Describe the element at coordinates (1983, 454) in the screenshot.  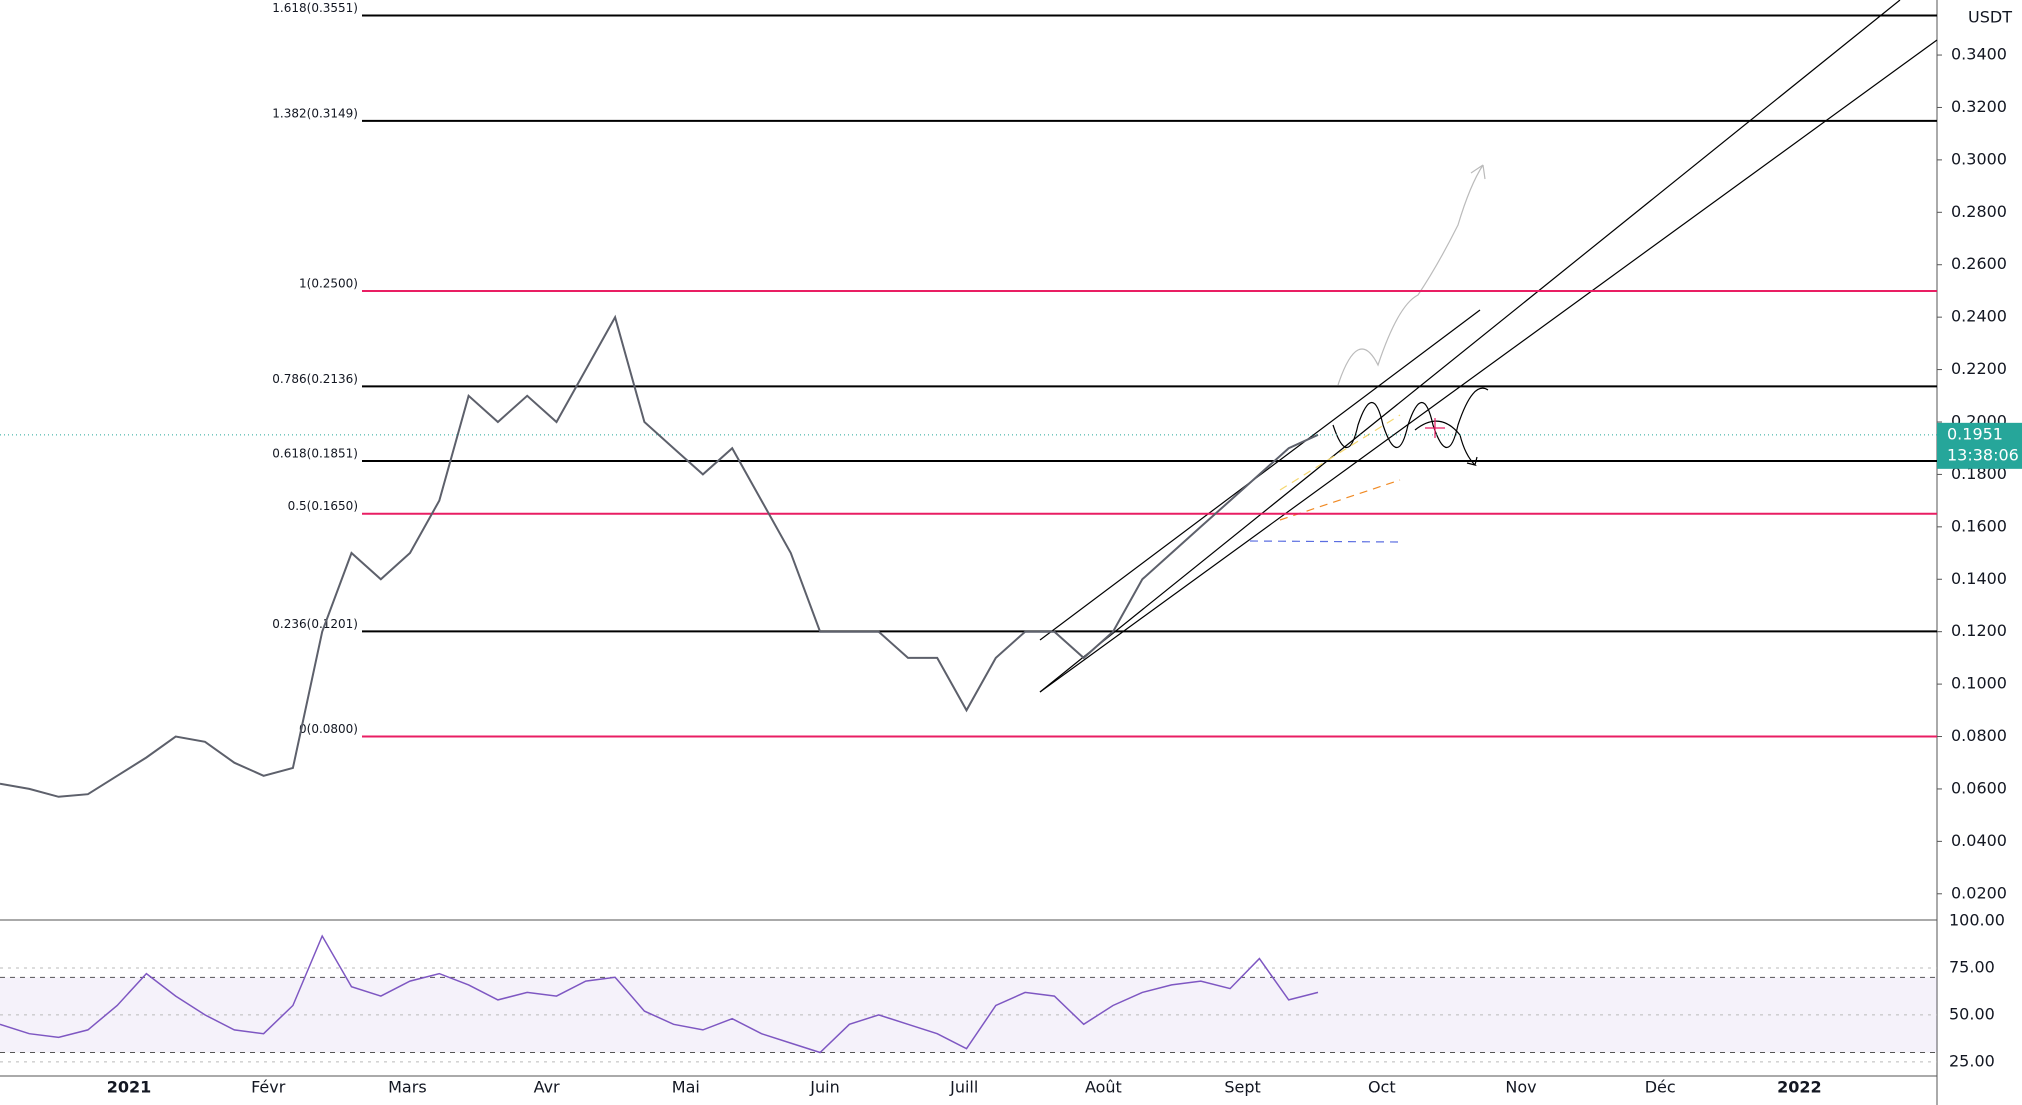
I see `countdown-label: 13:38:06` at that location.